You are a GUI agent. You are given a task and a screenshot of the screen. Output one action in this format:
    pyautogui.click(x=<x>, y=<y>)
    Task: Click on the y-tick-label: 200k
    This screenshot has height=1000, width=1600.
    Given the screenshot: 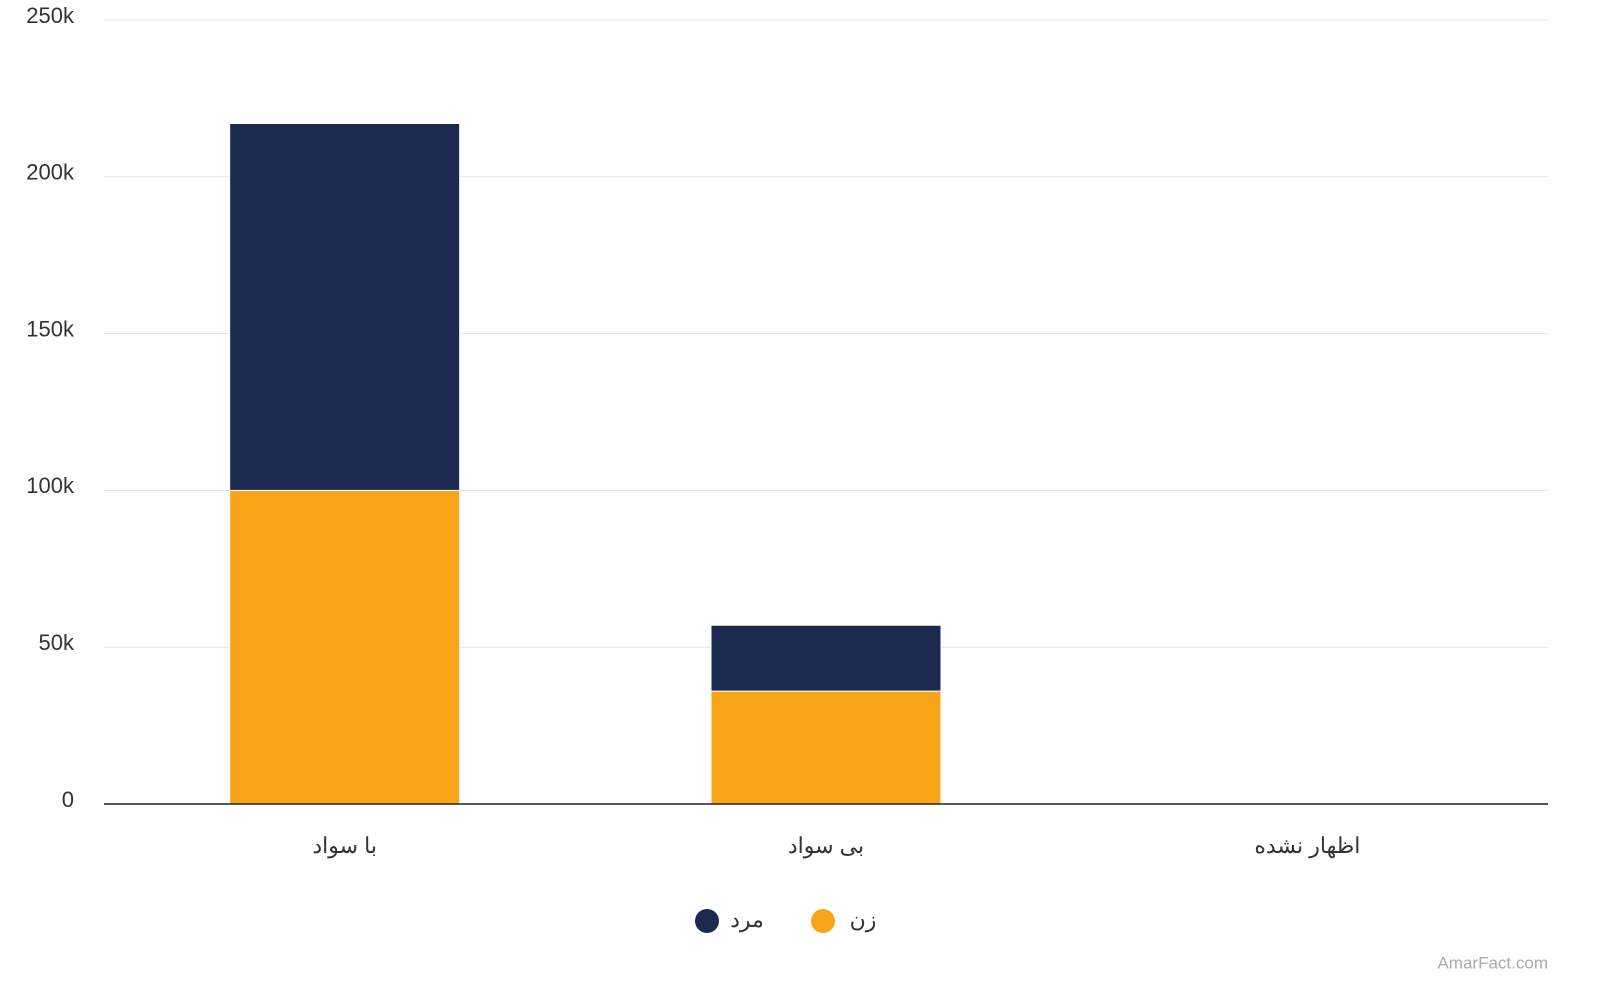 What is the action you would take?
    pyautogui.click(x=50, y=172)
    